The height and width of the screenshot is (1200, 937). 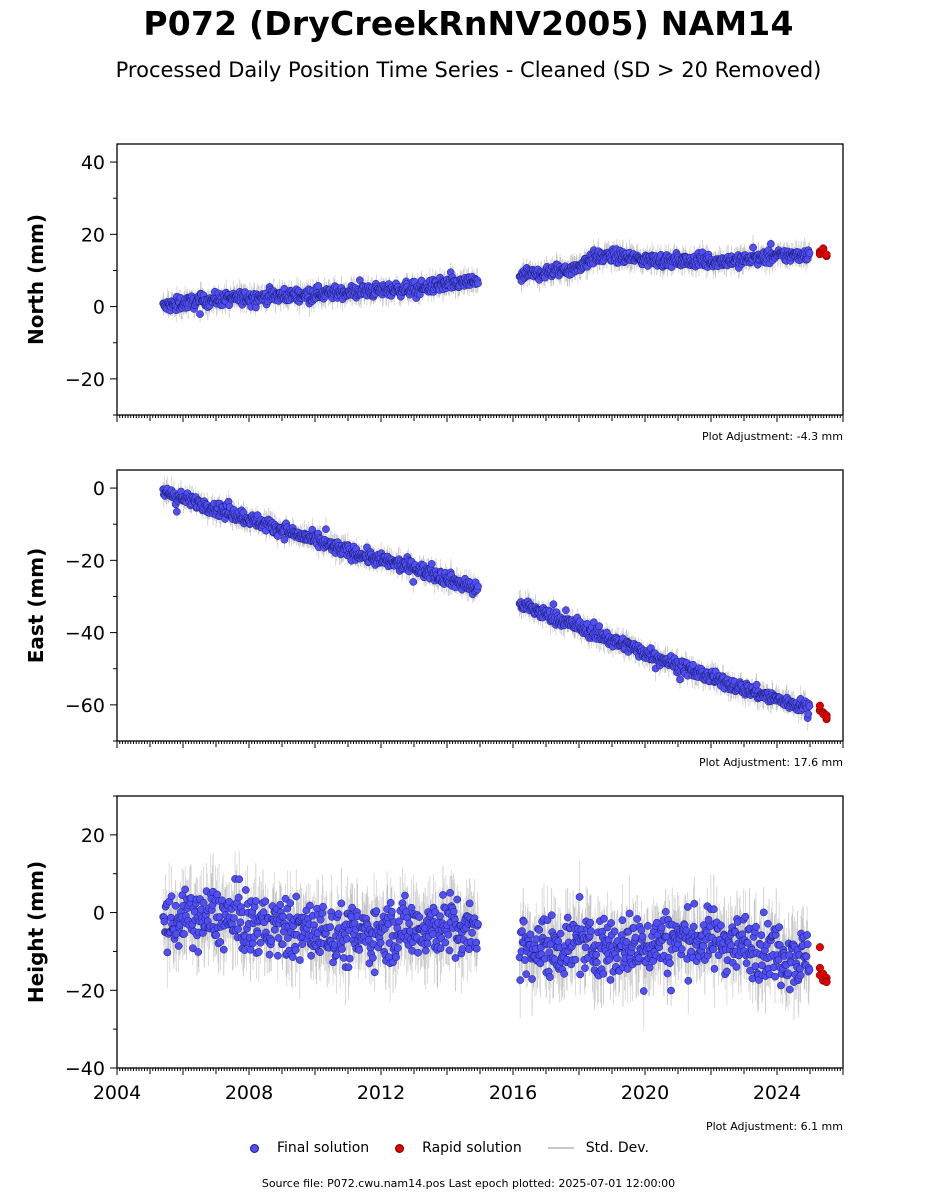 What do you see at coordinates (486, 603) in the screenshot?
I see `east-final-points` at bounding box center [486, 603].